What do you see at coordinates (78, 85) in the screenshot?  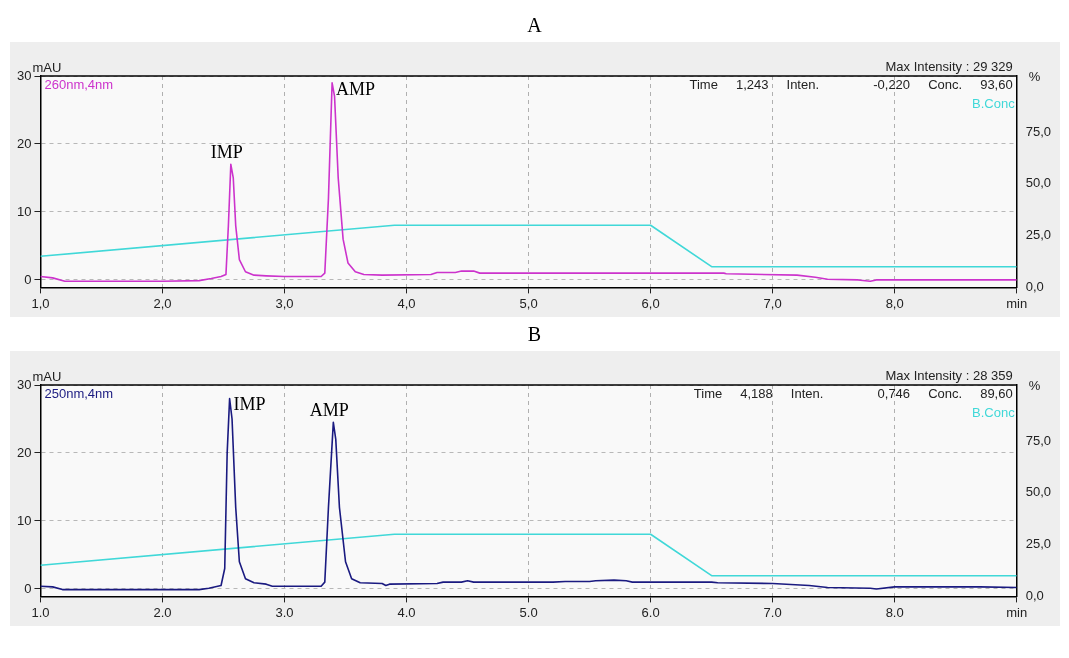 I see `text: 260nm,4nm` at bounding box center [78, 85].